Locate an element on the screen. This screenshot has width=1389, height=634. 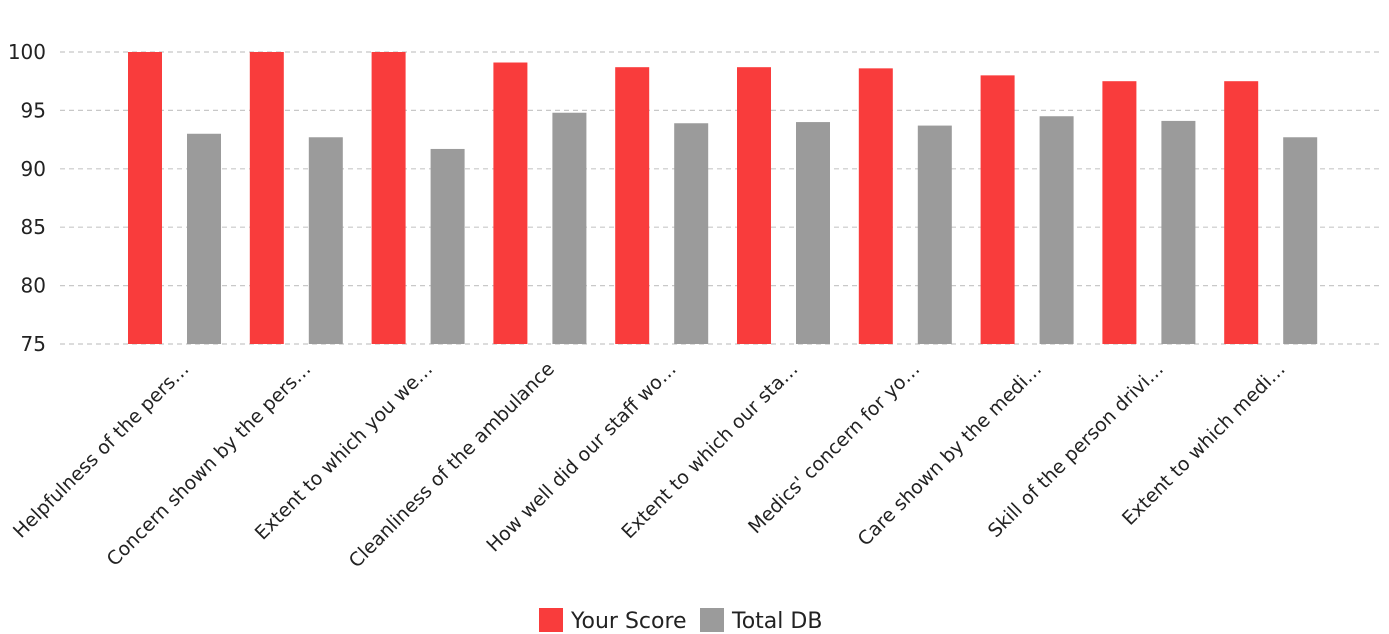
y-tick-label: 75 is located at coordinates (33, 344).